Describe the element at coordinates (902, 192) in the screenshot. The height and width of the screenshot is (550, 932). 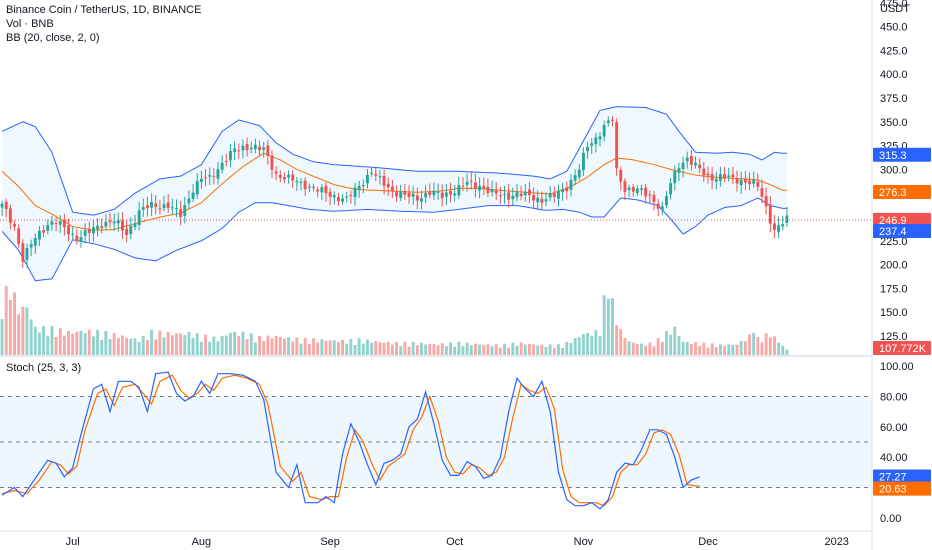
I see `bb-basis-badge: 276.3` at that location.